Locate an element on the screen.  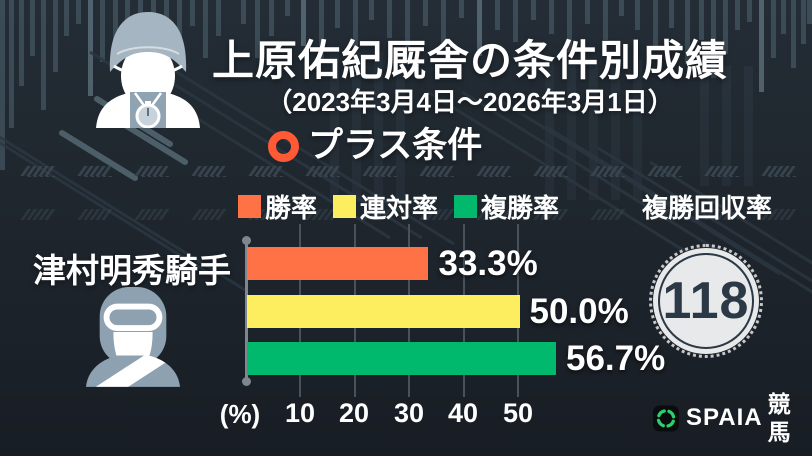
spaia-keiba-logo: SPAIA 競馬 is located at coordinates (732, 418).